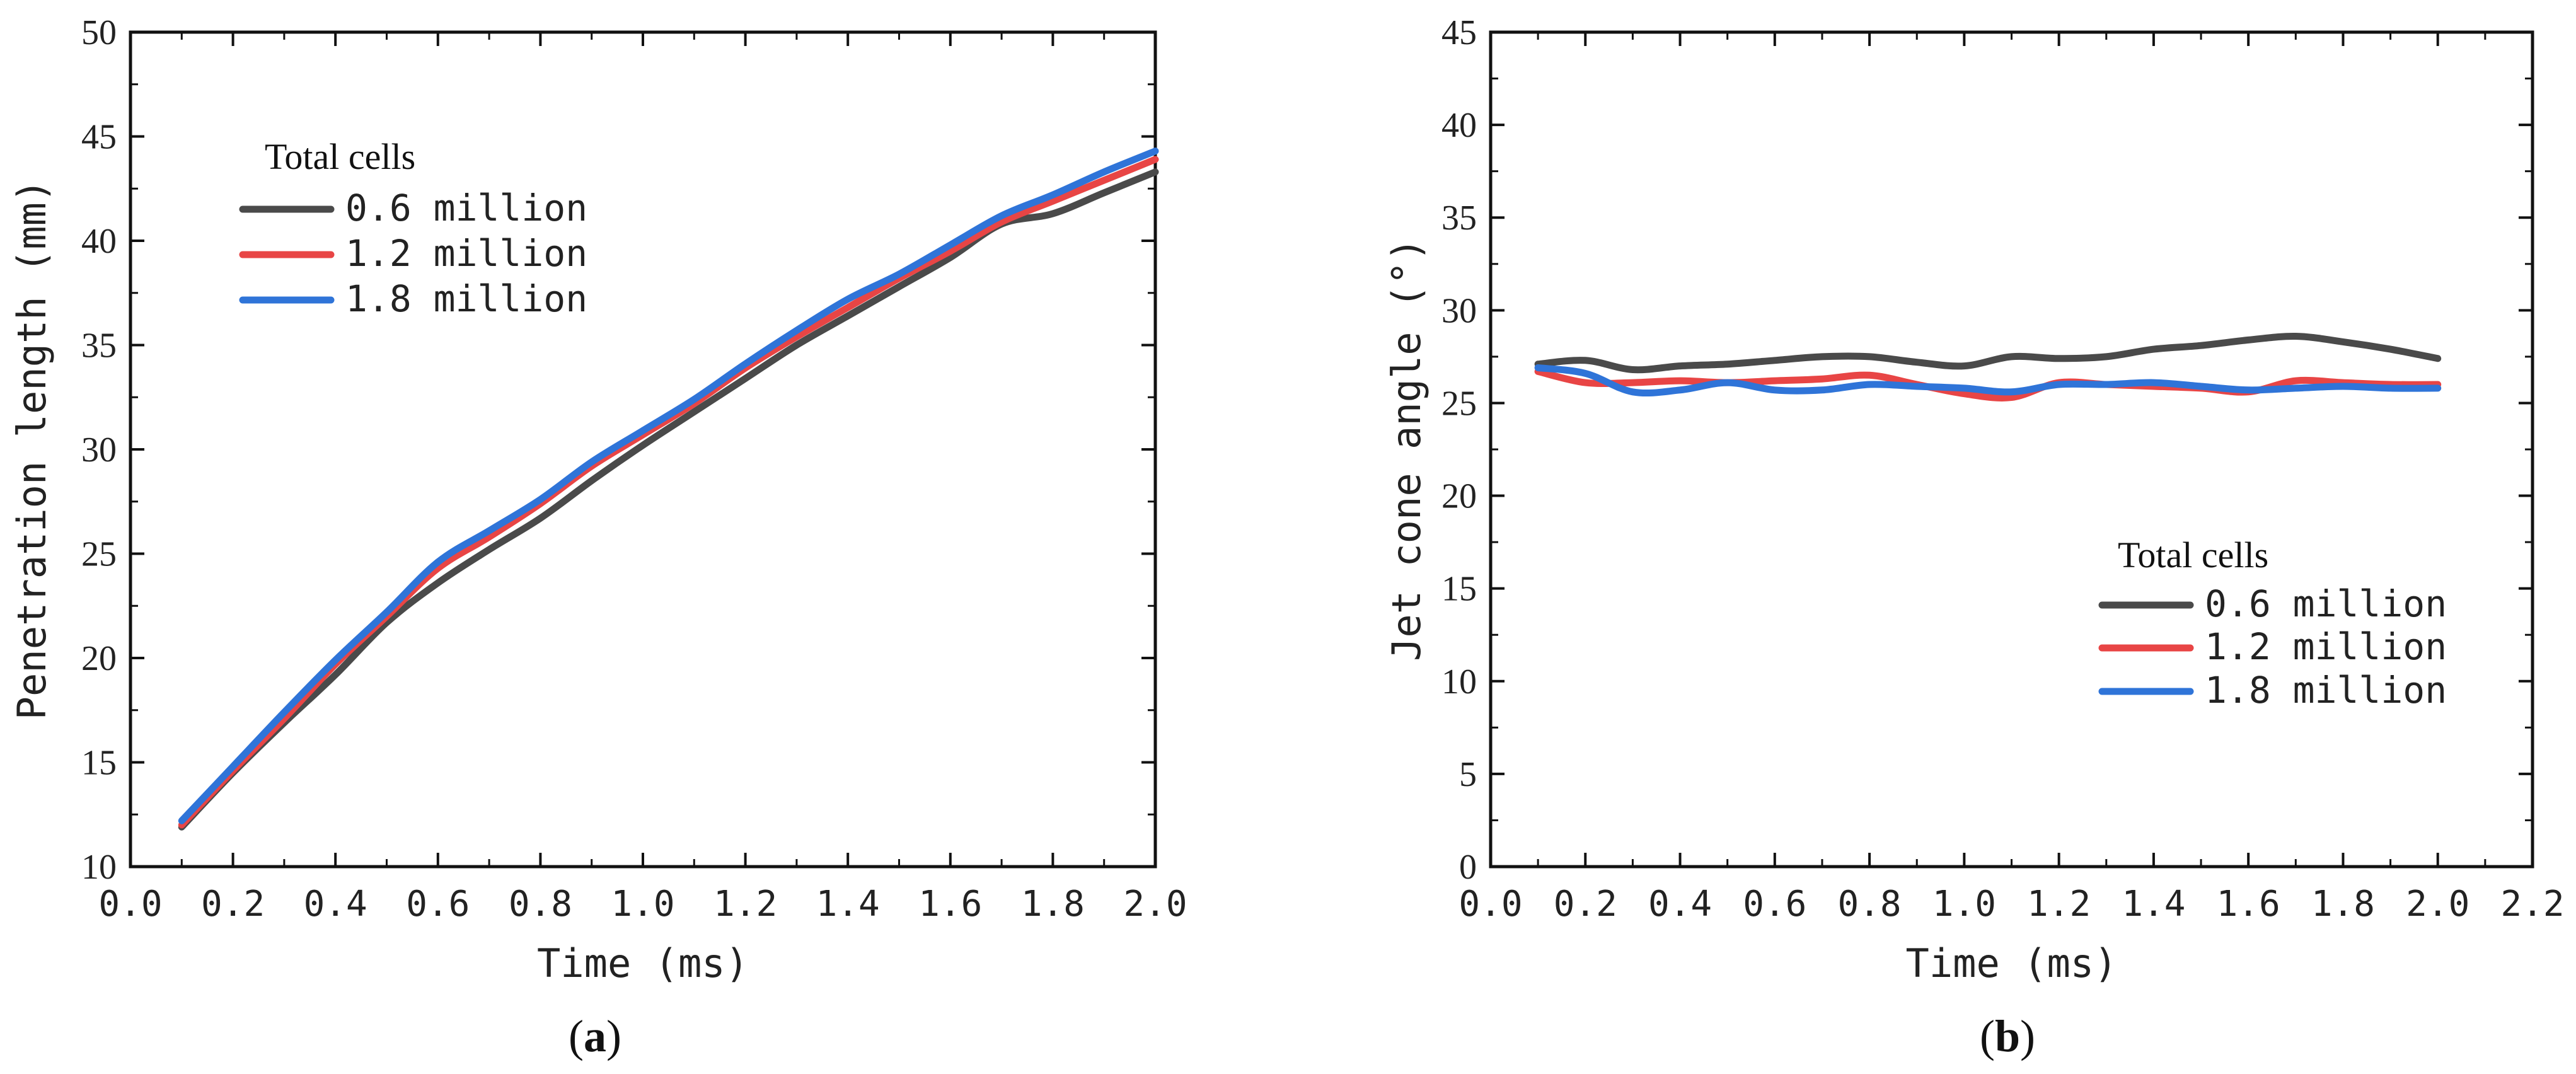 This screenshot has width=2576, height=1074. Describe the element at coordinates (32, 450) in the screenshot. I see `y-axis-title: Penetration length (mm)` at that location.